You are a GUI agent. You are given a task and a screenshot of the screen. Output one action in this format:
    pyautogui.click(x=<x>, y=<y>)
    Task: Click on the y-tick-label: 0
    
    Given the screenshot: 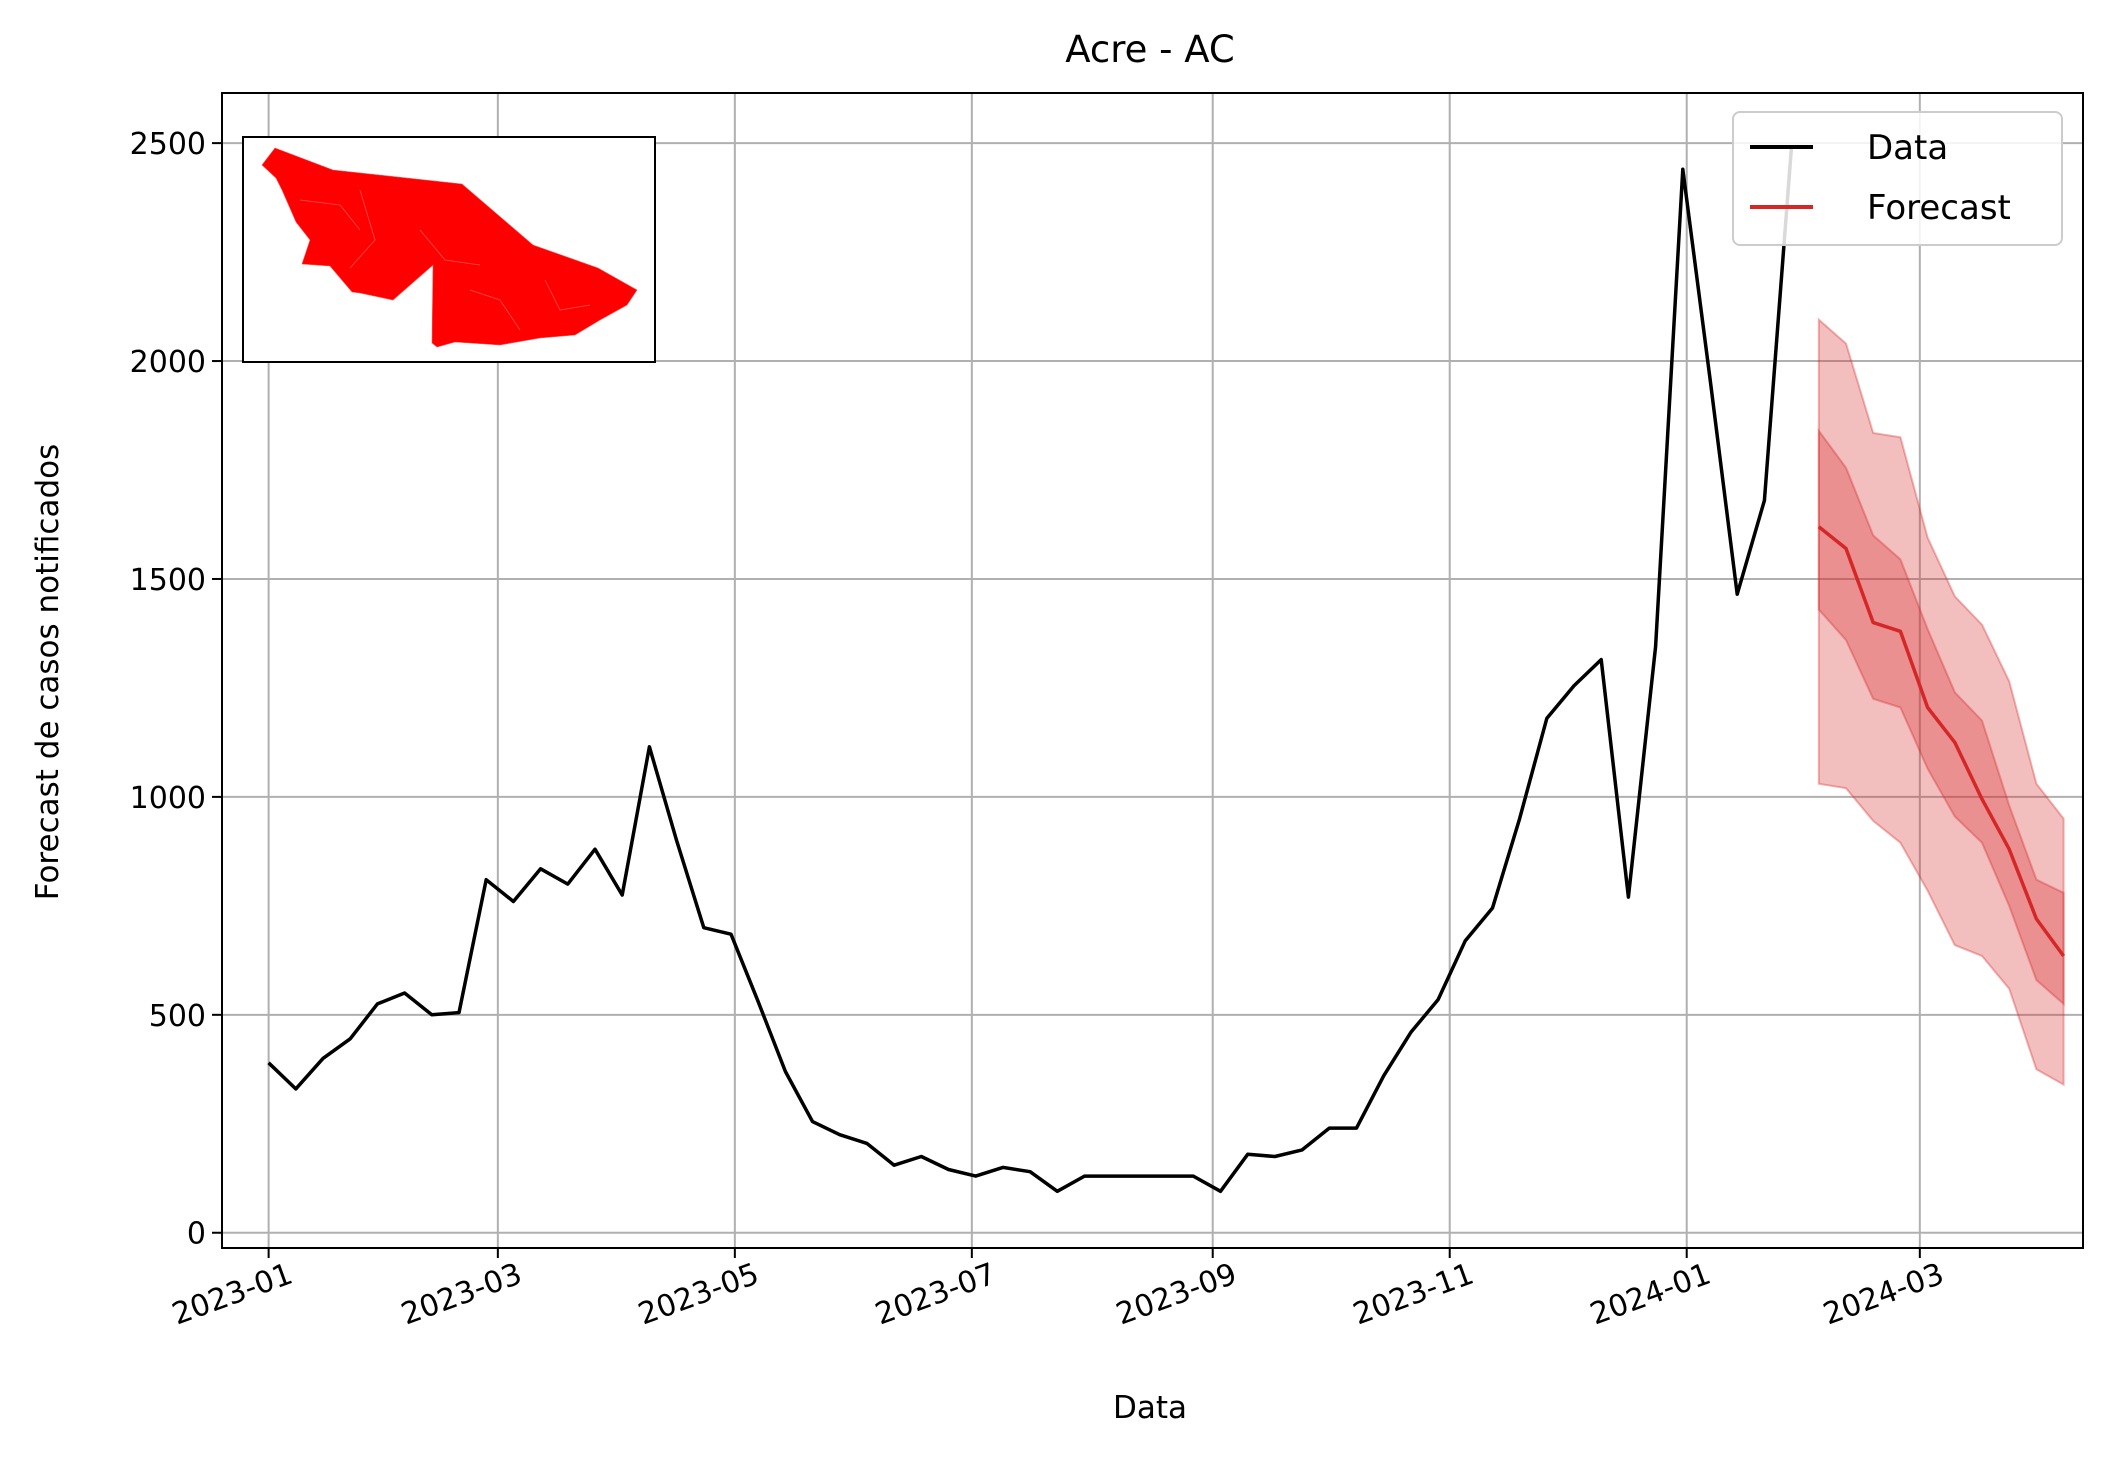 What is the action you would take?
    pyautogui.click(x=196, y=1234)
    